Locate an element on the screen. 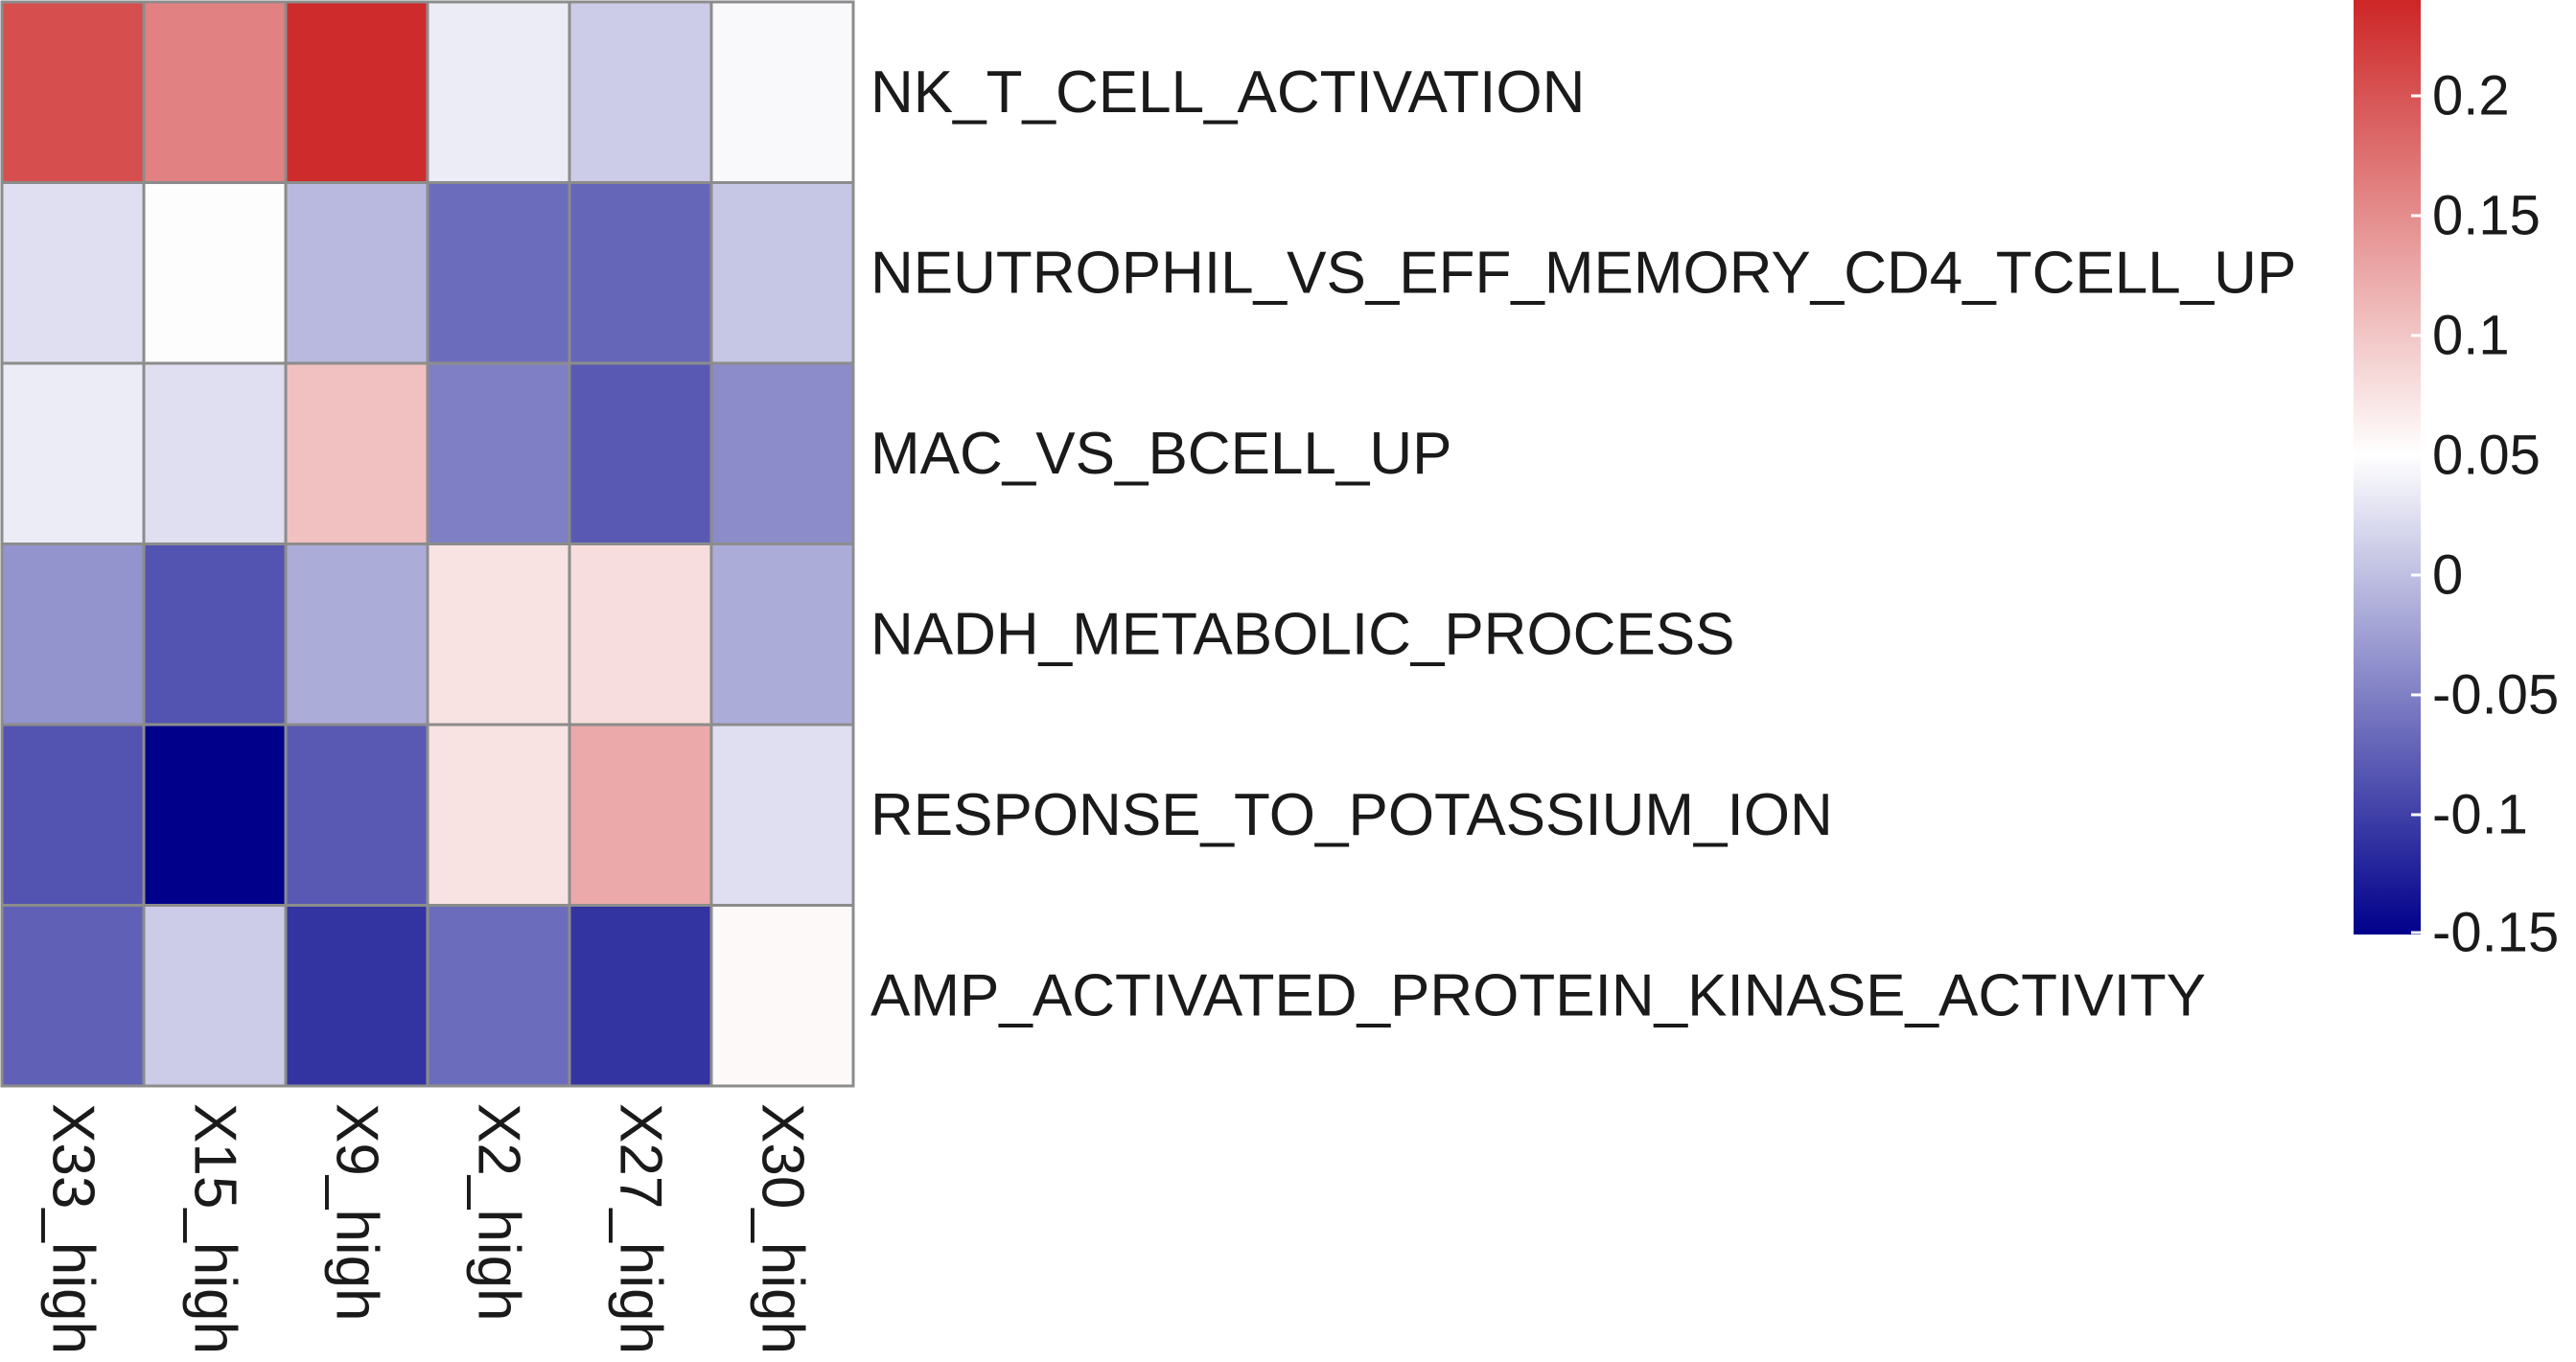 The image size is (2576, 1362). column-label: X30_high is located at coordinates (783, 1228).